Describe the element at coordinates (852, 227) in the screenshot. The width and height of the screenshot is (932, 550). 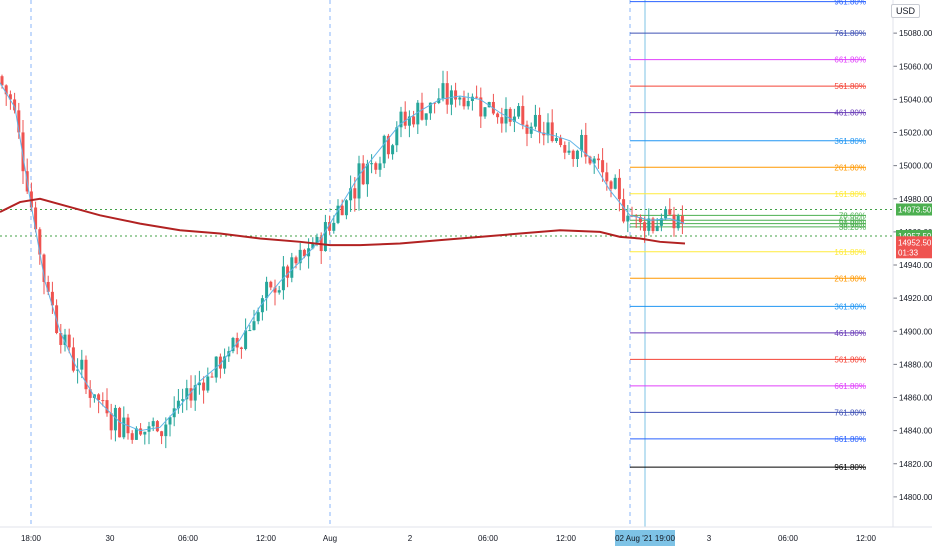
I see `fib-level-label: 38.20%` at that location.